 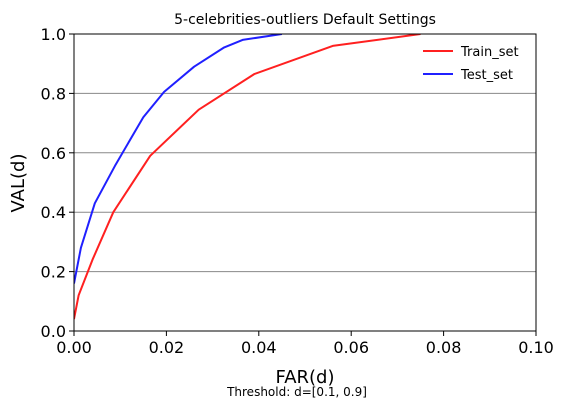 I want to click on y-tick-label: 0.6, so click(x=53, y=153).